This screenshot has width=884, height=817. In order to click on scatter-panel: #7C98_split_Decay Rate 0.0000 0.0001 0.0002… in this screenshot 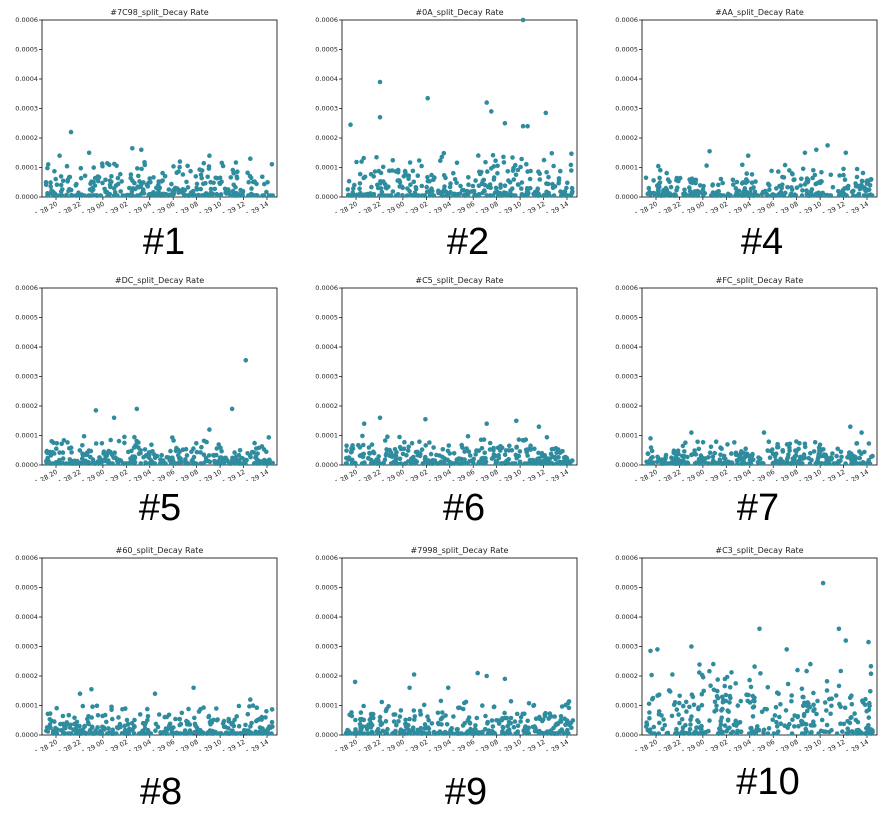, I will do `click(143, 109)`.